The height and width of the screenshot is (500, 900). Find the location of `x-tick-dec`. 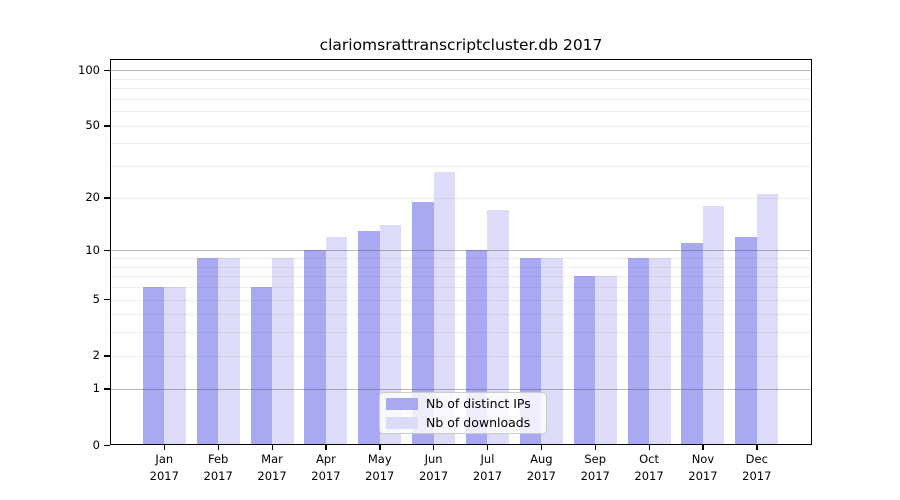

x-tick-dec is located at coordinates (757, 447).